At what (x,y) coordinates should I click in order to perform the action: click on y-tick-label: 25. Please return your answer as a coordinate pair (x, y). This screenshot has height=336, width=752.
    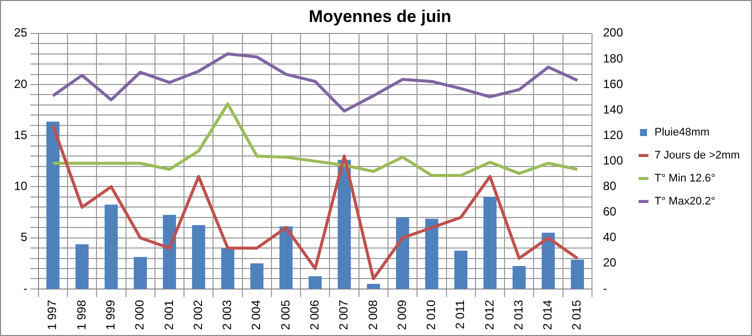
    Looking at the image, I should click on (21, 33).